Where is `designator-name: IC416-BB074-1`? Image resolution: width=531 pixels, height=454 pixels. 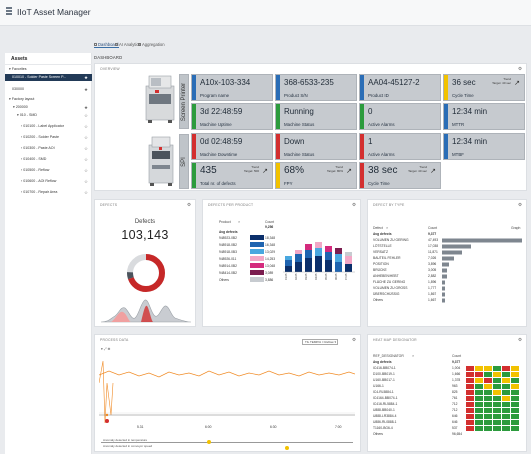 designator-name: IC416-BB074-1 is located at coordinates (384, 368).